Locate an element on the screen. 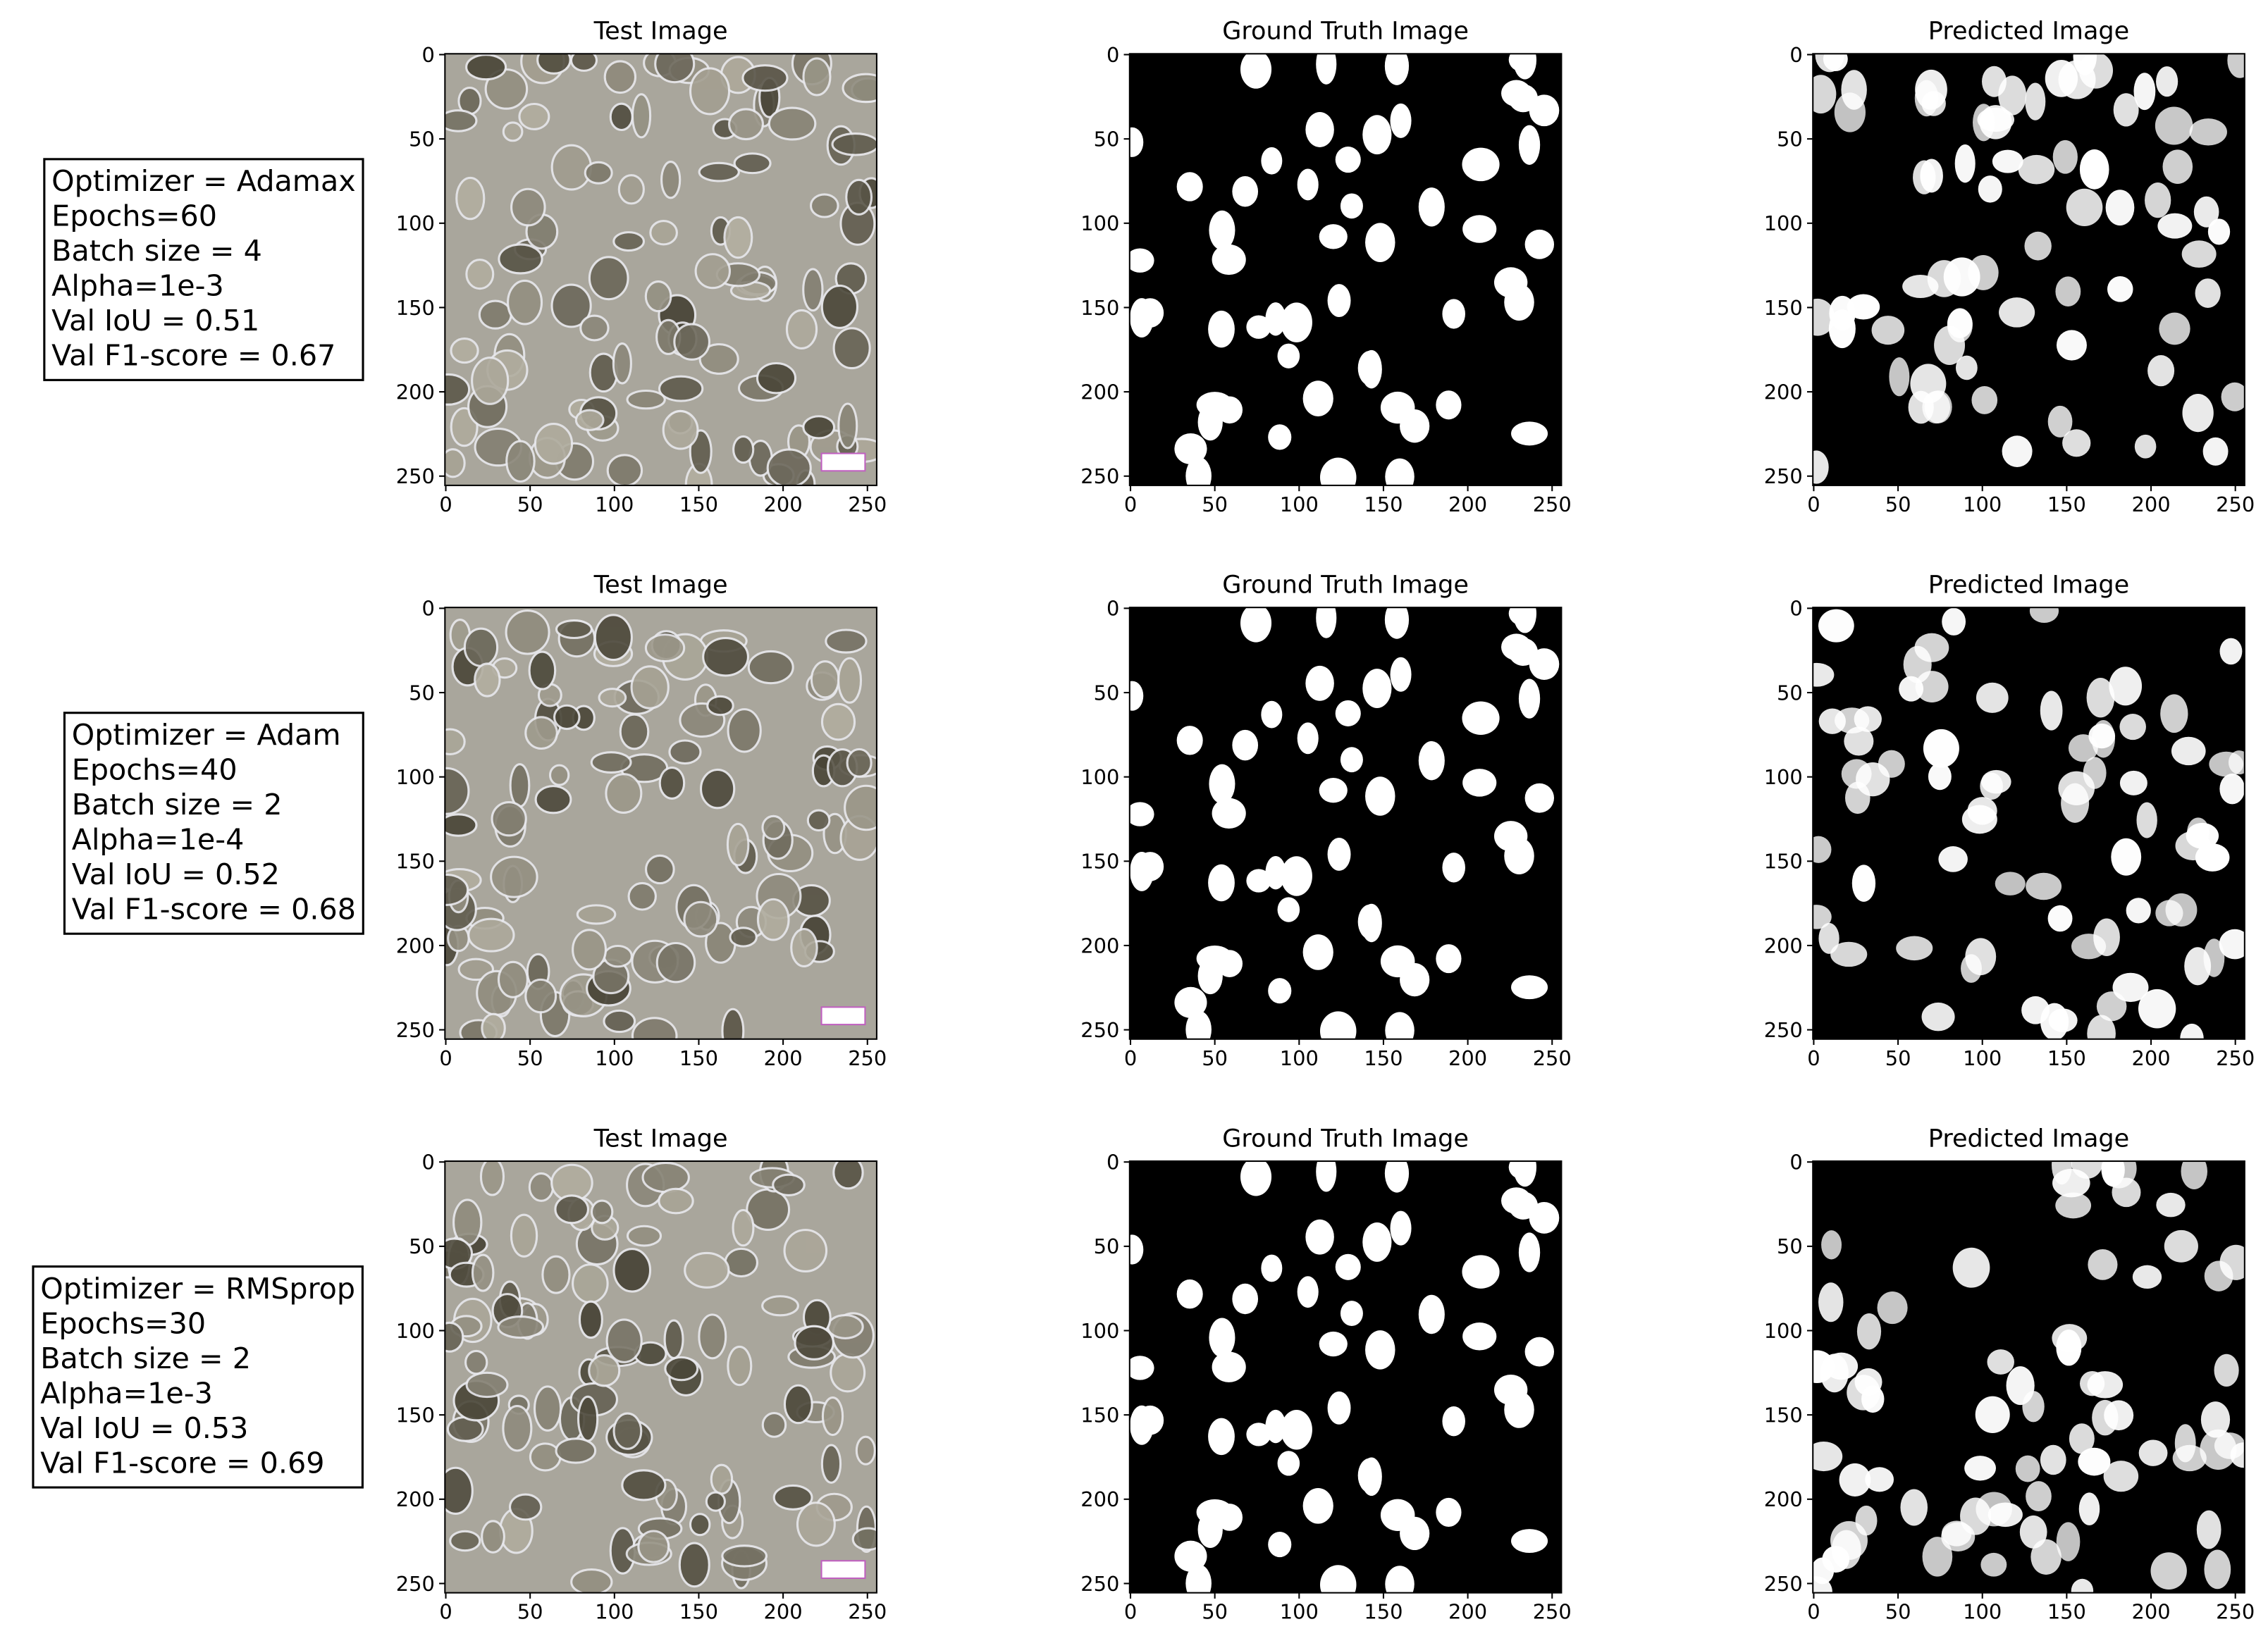 The height and width of the screenshot is (1648, 2268). panel-title: Test Image is located at coordinates (660, 31).